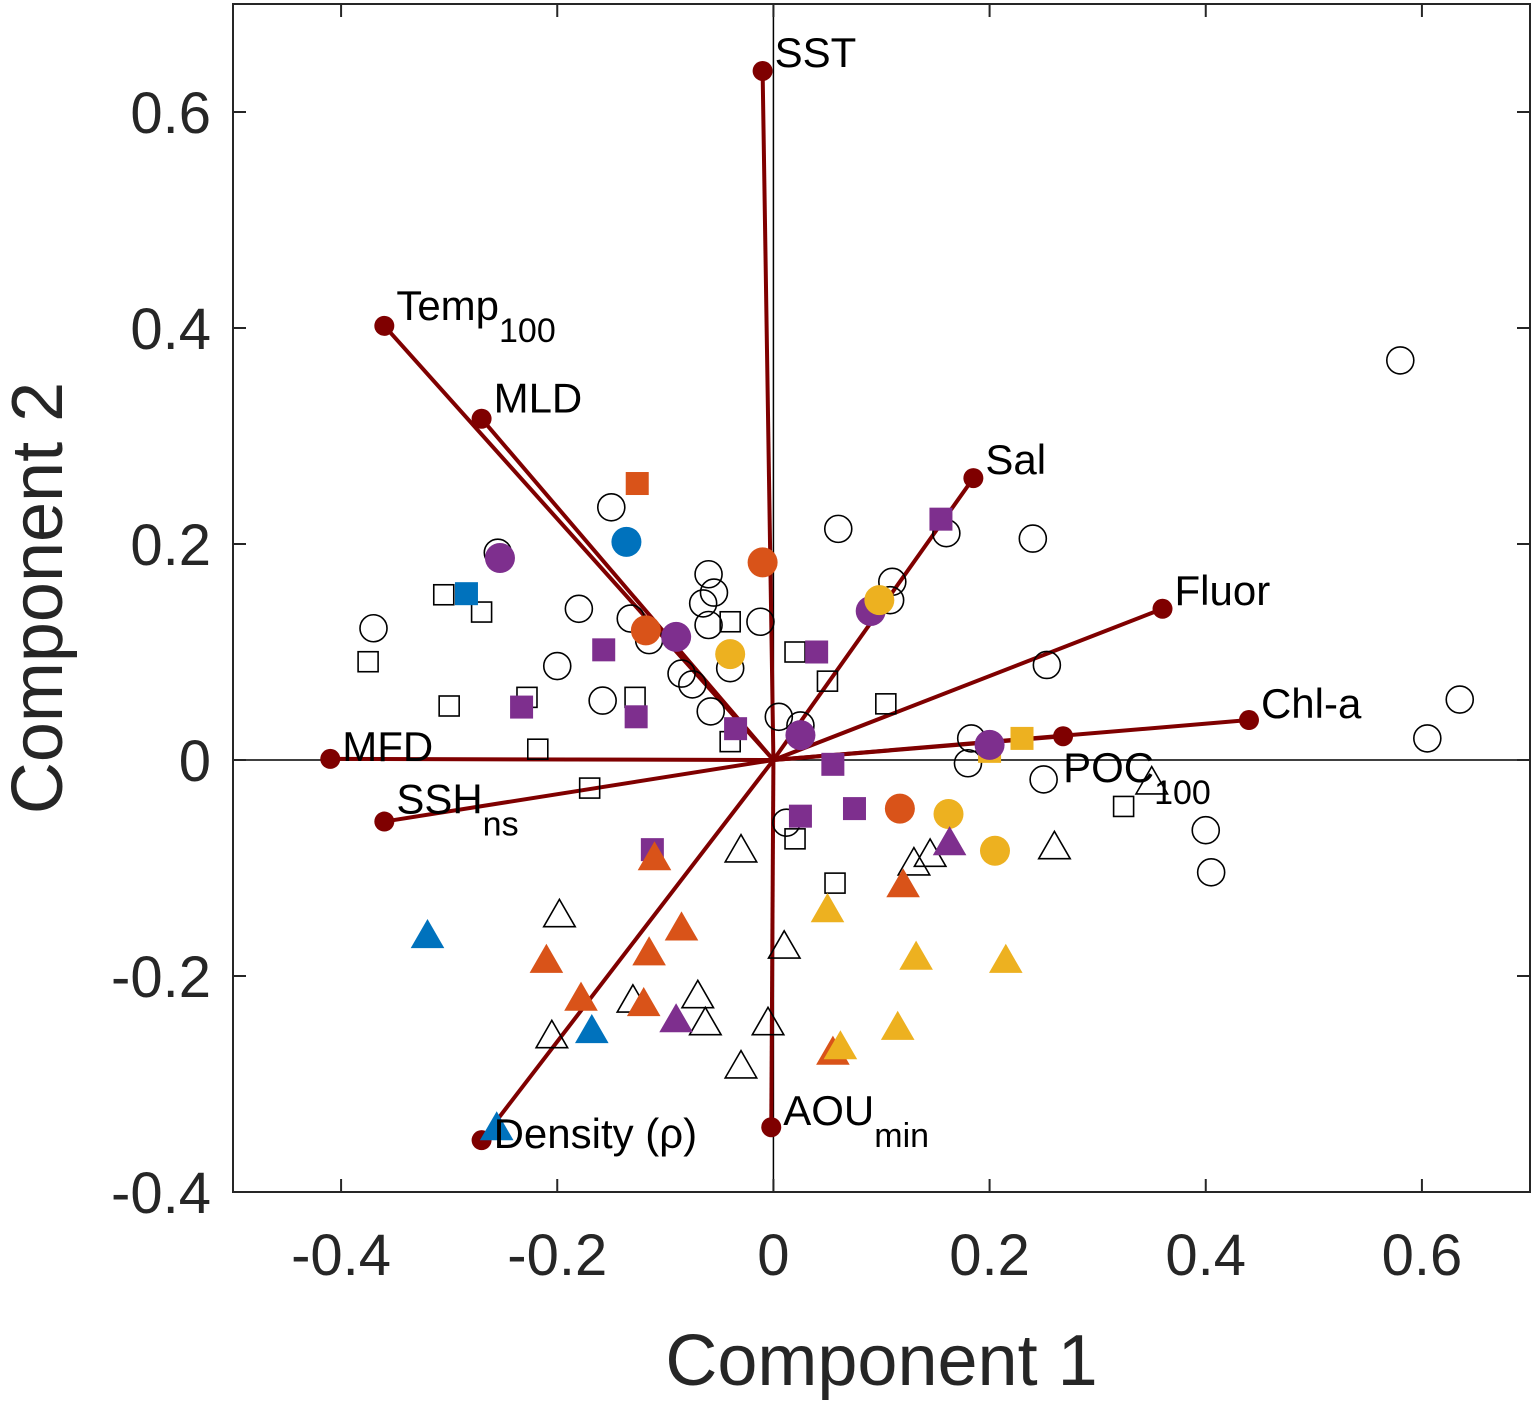 Image resolution: width=1535 pixels, height=1406 pixels. What do you see at coordinates (170, 545) in the screenshot?
I see `y-tick-label: 0.2` at bounding box center [170, 545].